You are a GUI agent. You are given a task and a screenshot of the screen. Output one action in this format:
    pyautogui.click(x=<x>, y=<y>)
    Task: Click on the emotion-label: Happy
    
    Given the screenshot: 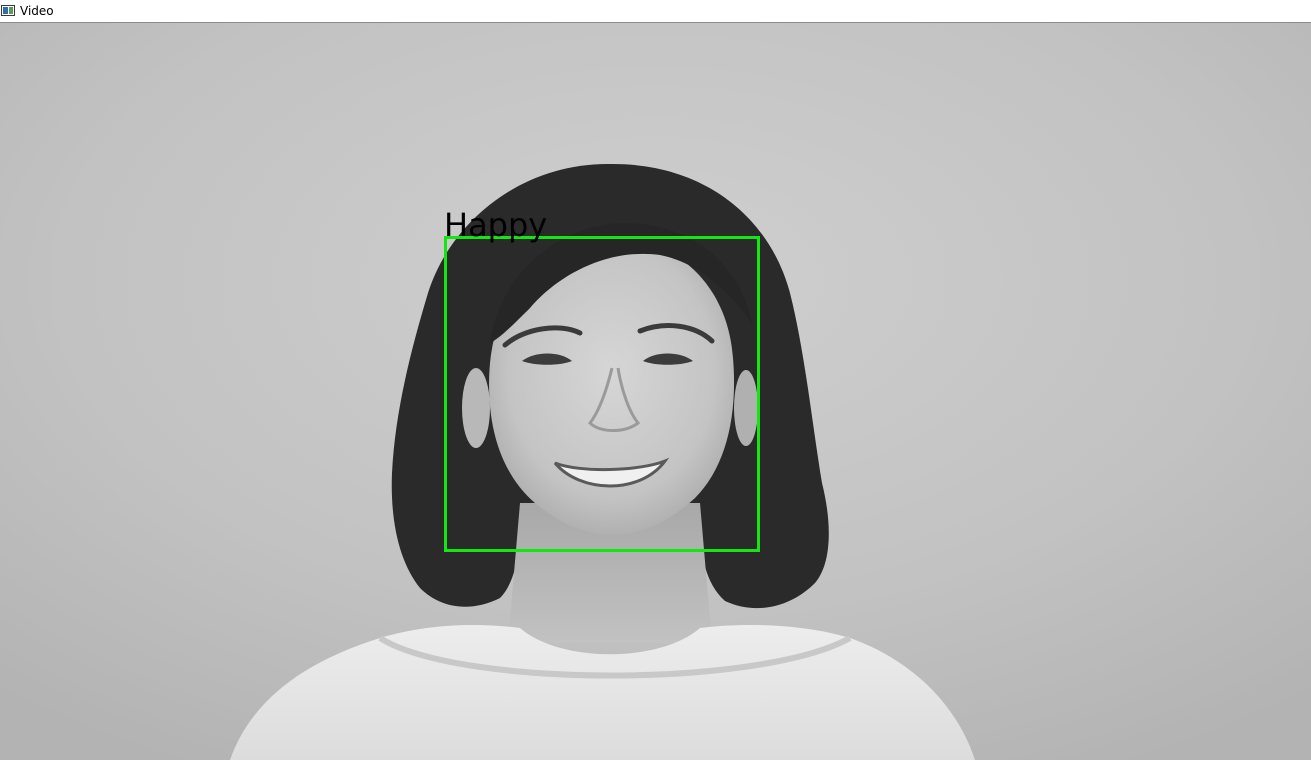 What is the action you would take?
    pyautogui.click(x=496, y=225)
    